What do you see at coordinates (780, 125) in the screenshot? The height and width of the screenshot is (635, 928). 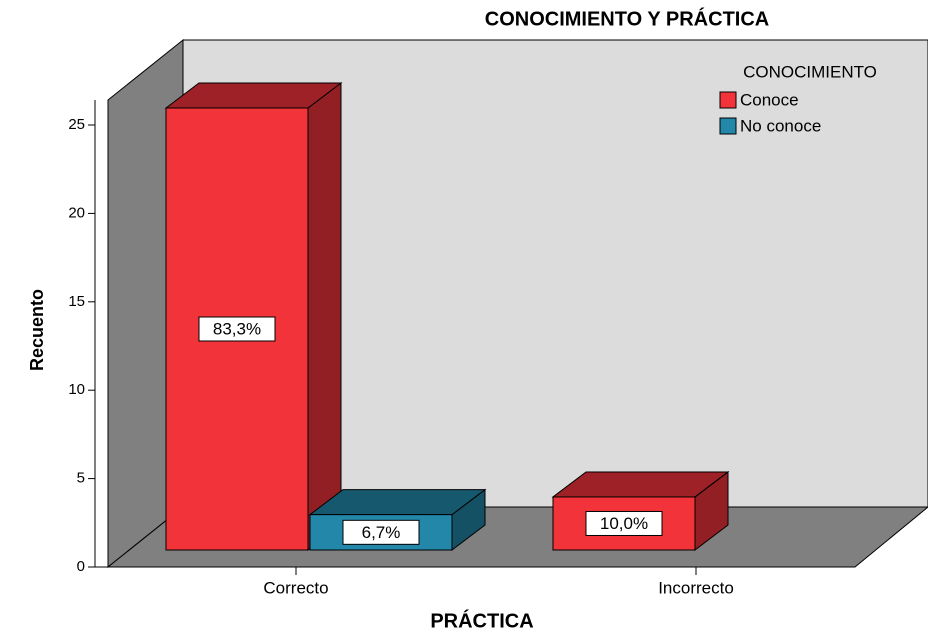 I see `legend-label: No conoce` at bounding box center [780, 125].